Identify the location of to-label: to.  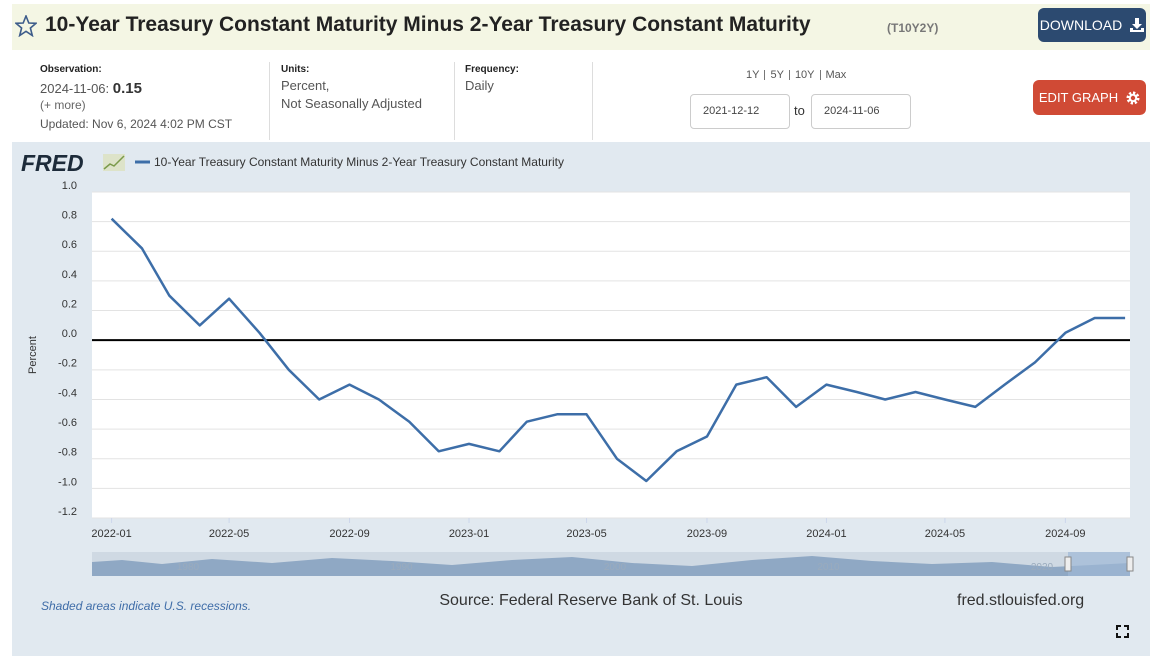
(799, 110).